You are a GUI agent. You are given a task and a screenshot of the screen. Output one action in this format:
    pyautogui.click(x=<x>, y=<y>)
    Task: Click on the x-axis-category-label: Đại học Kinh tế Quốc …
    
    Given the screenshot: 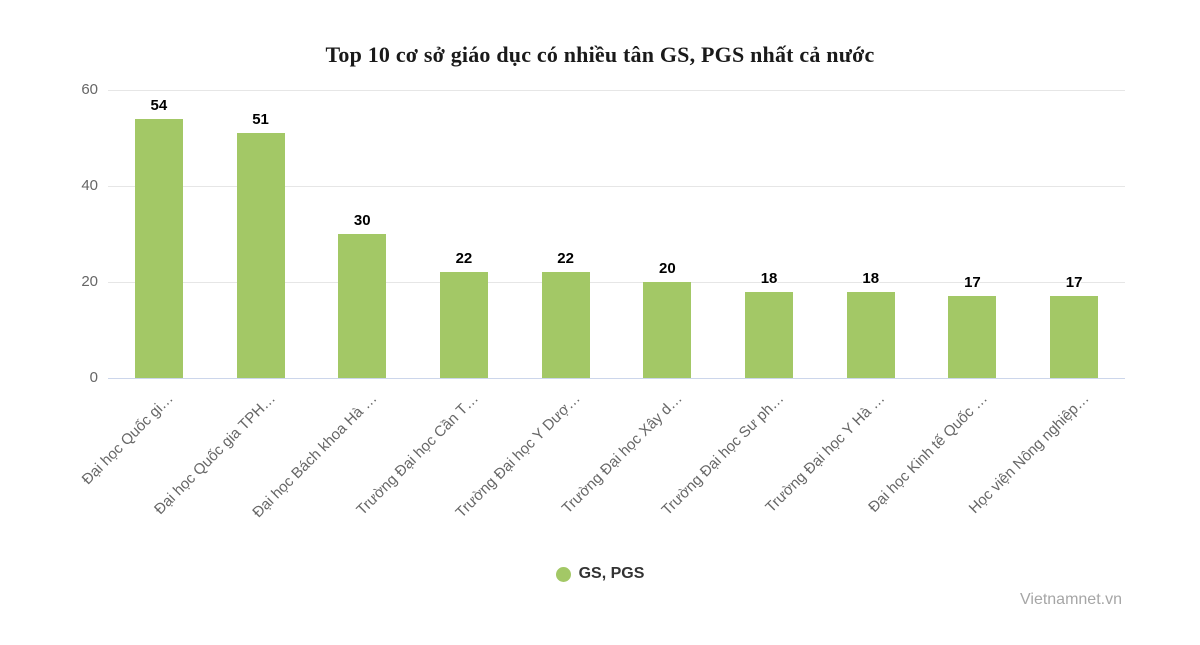 What is the action you would take?
    pyautogui.click(x=927, y=453)
    